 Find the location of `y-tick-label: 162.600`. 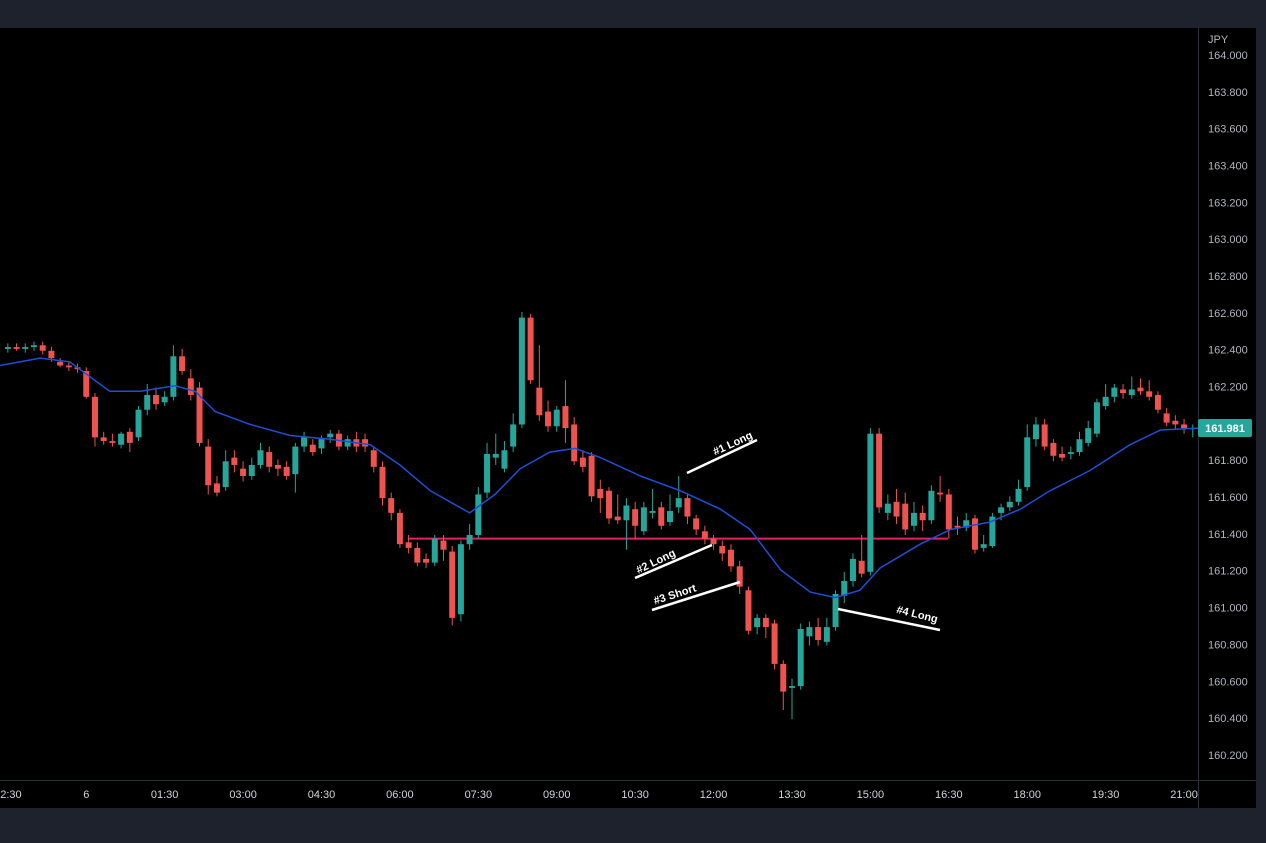

y-tick-label: 162.600 is located at coordinates (1228, 314).